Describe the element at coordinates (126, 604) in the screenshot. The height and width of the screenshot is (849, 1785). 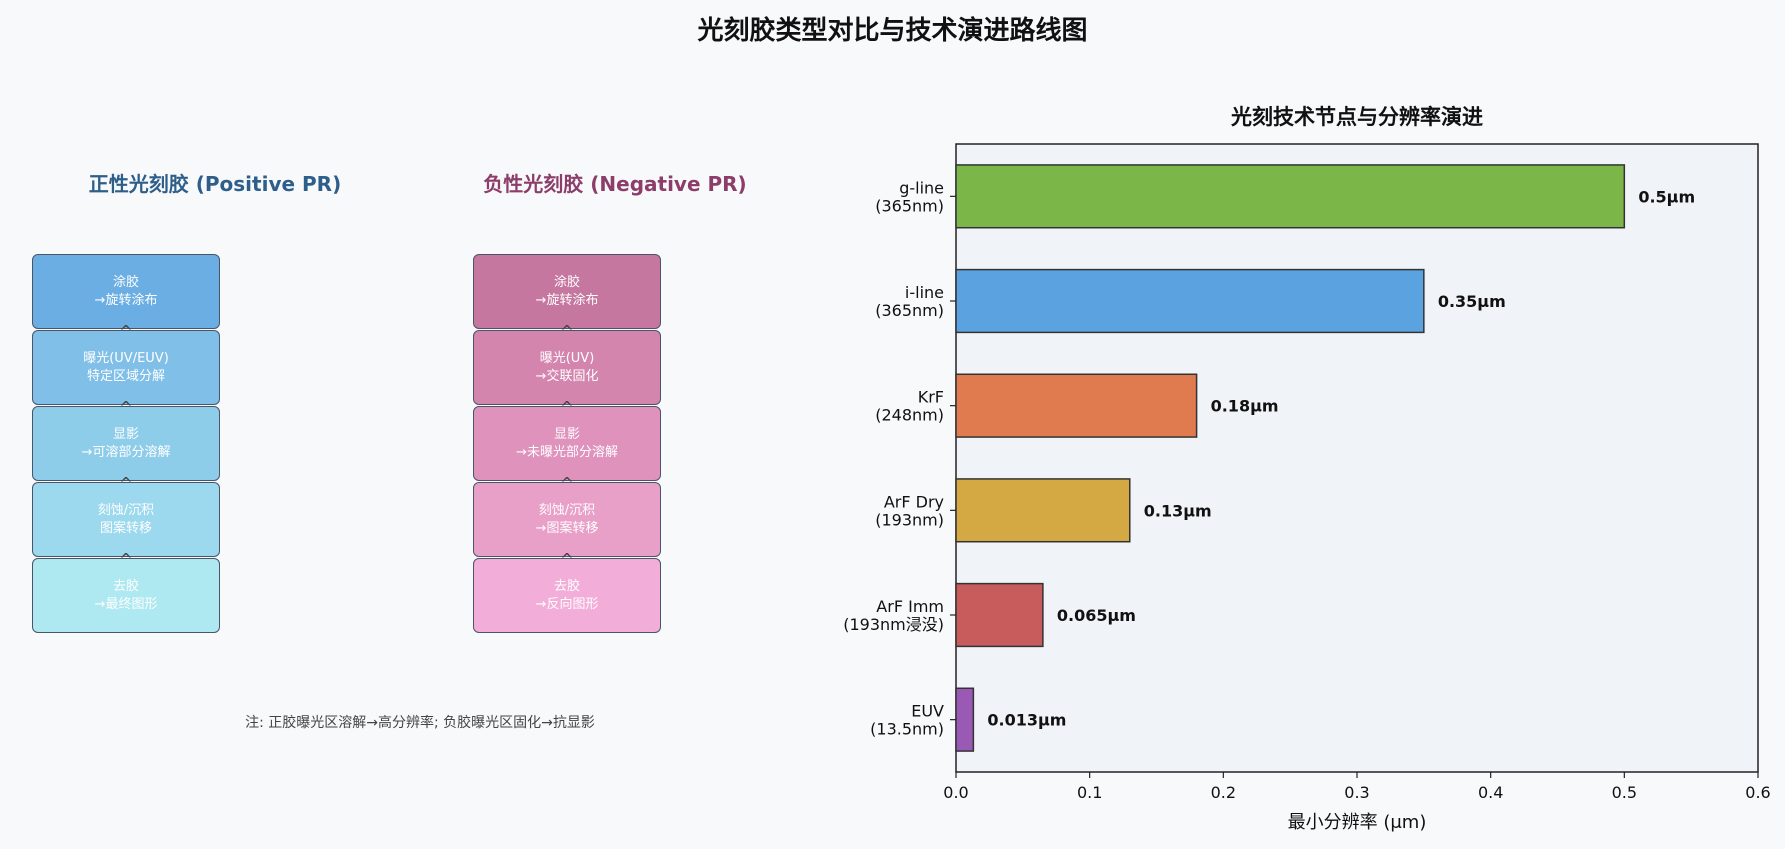
I see `positive-step-5-desc: →最终图形` at that location.